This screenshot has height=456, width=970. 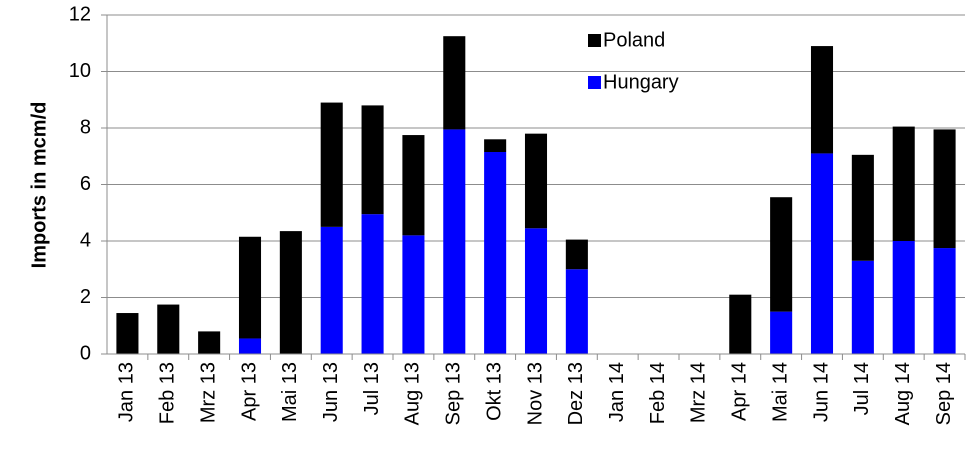 What do you see at coordinates (903, 393) in the screenshot?
I see `x-tick-label: Aug 14` at bounding box center [903, 393].